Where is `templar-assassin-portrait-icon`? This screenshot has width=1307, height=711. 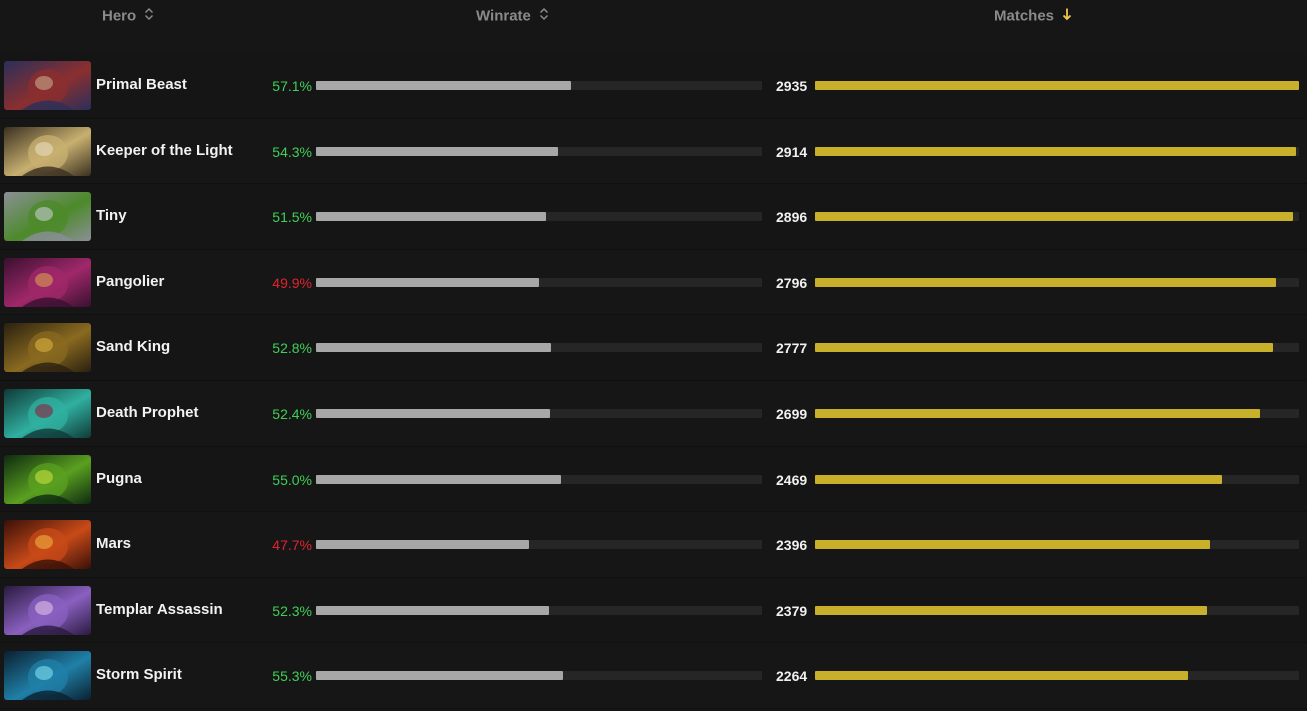
templar-assassin-portrait-icon is located at coordinates (47, 610).